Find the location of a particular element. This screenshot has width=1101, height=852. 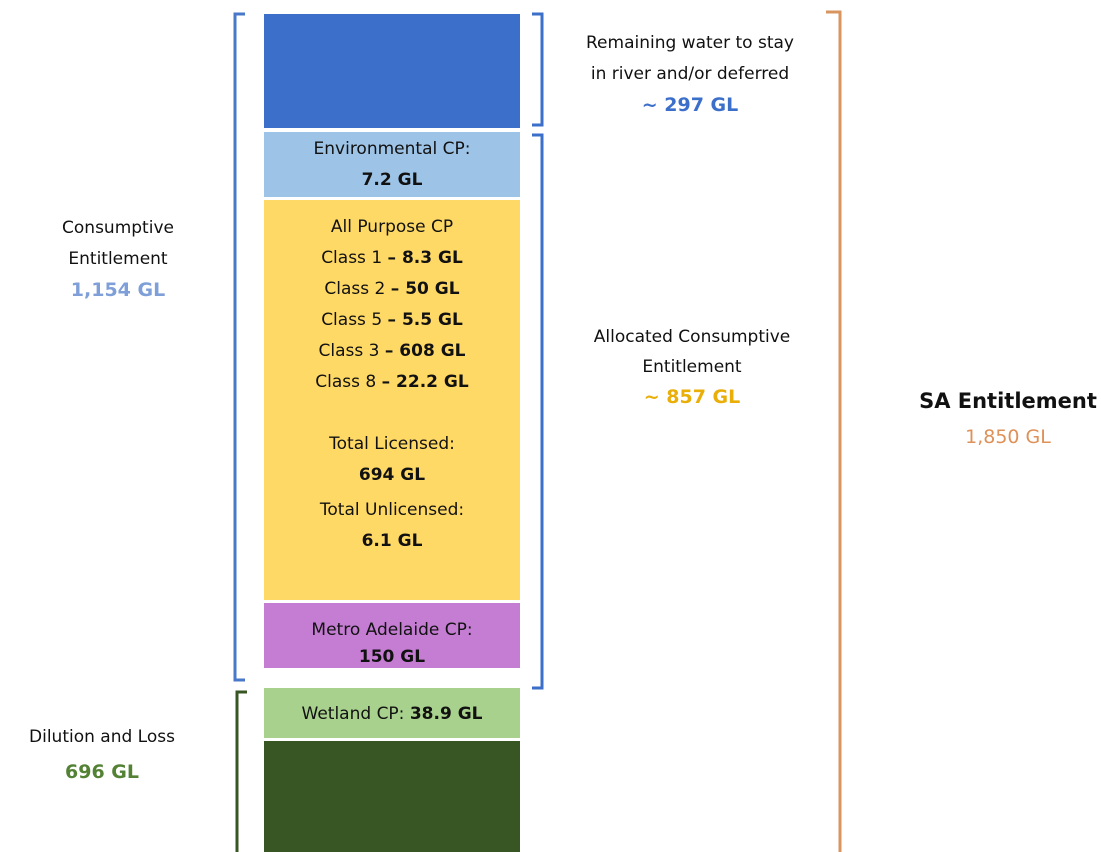

label: Total Unlicensed: is located at coordinates (392, 510).